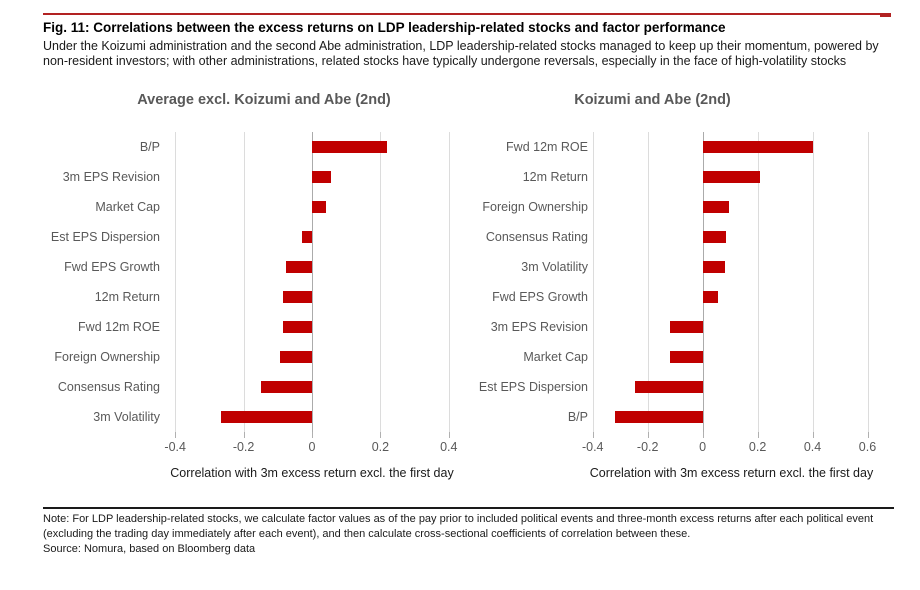 The width and height of the screenshot is (920, 590). I want to click on top-red-rule, so click(467, 14).